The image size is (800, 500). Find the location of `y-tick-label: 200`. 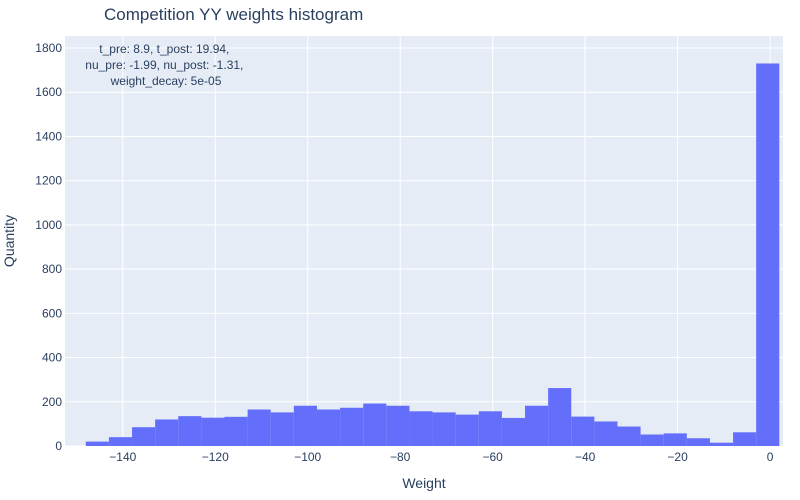

y-tick-label: 200 is located at coordinates (52, 402).